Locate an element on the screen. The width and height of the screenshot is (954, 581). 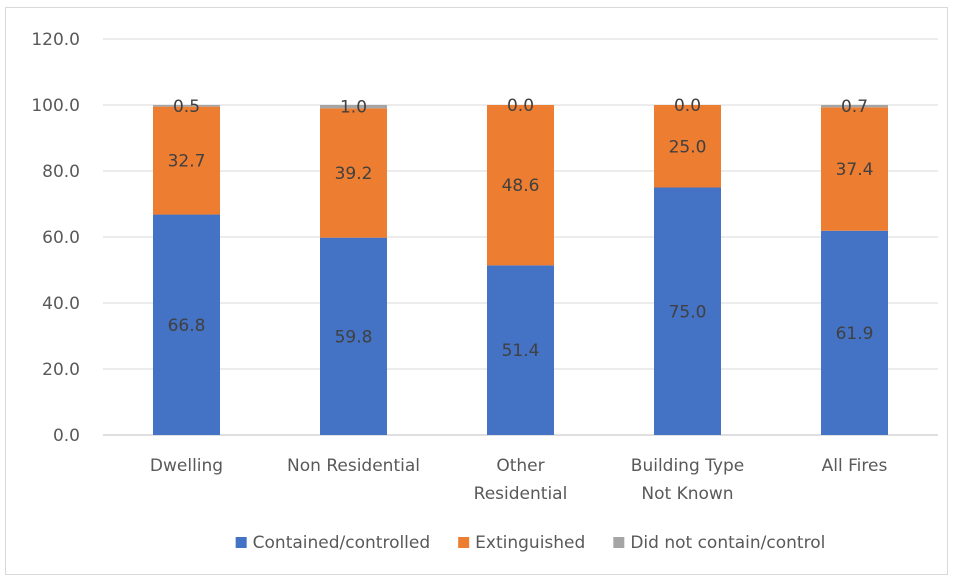
data-label: 32.7 is located at coordinates (187, 162).